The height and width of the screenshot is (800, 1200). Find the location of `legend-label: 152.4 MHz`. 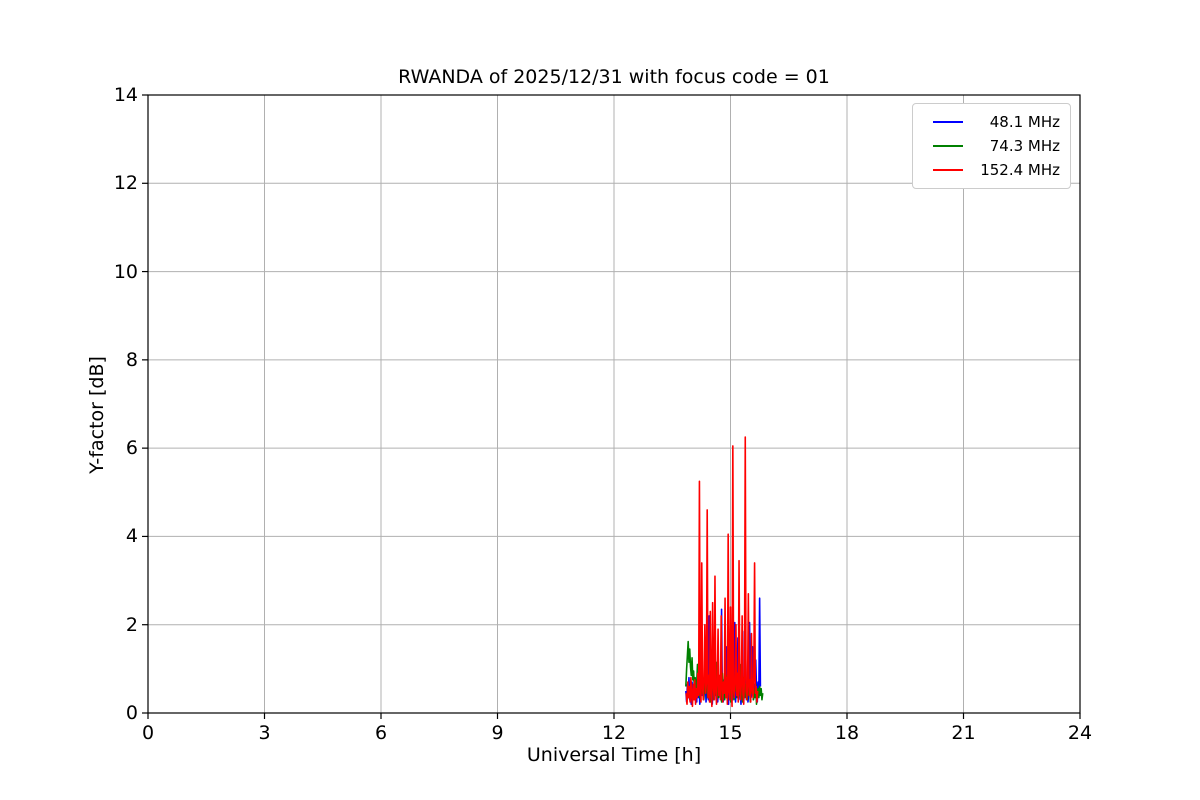

legend-label: 152.4 MHz is located at coordinates (1020, 170).